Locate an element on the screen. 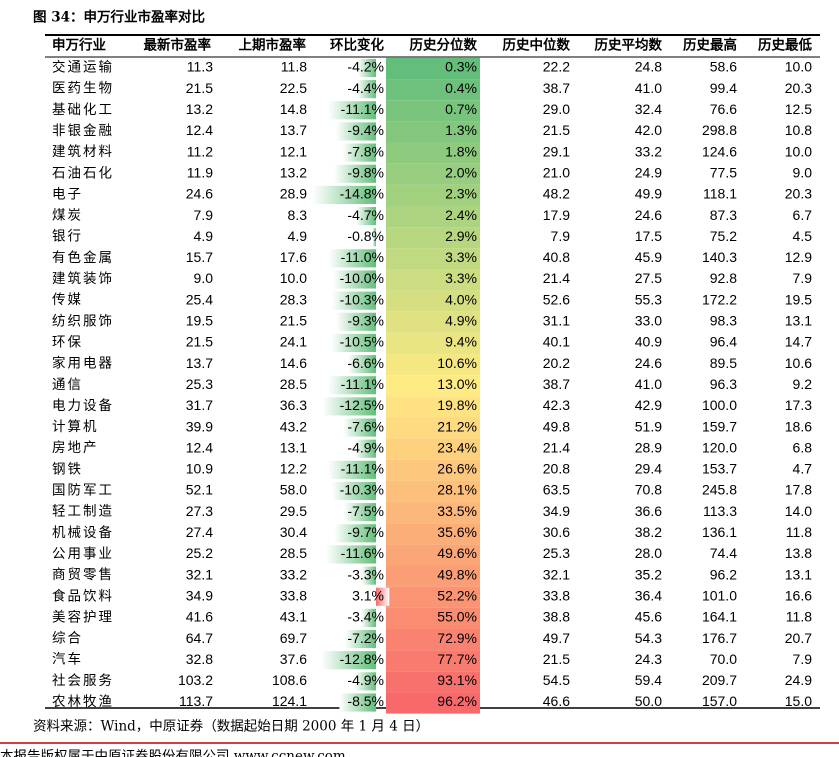  cell-value: 17.5 is located at coordinates (648, 236).